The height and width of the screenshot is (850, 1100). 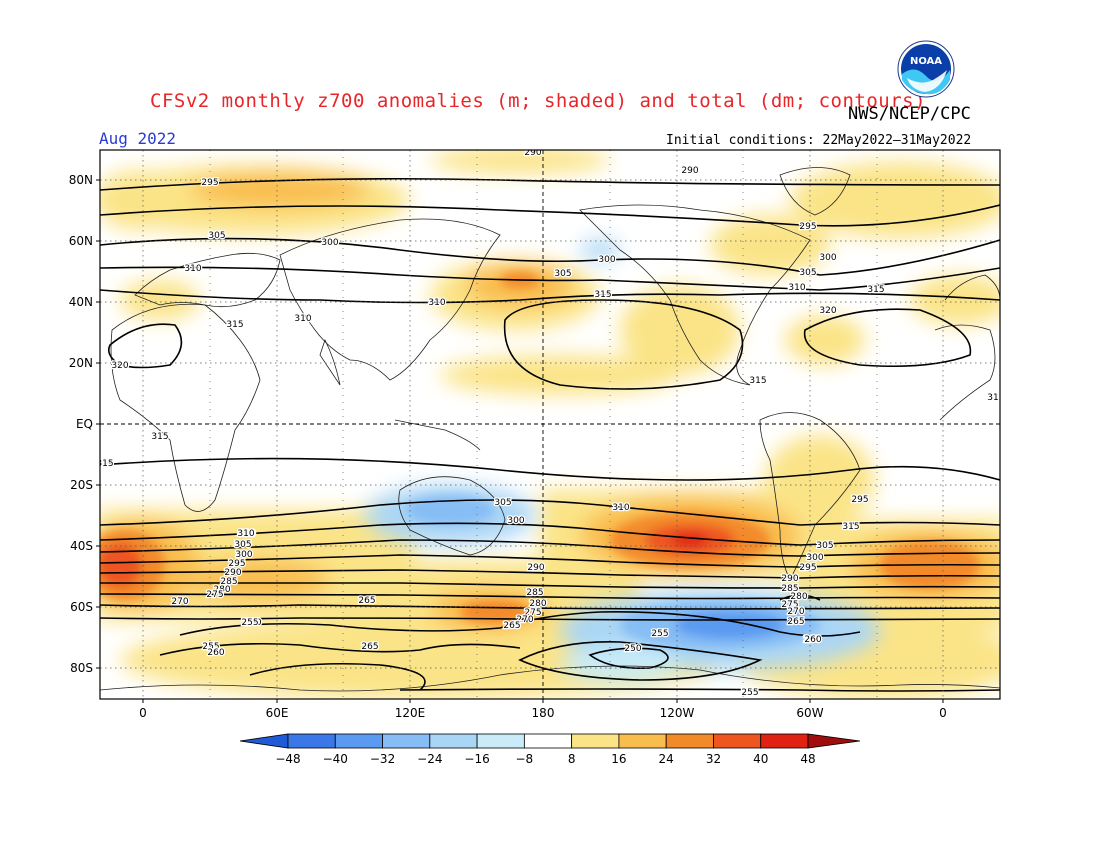 What do you see at coordinates (81, 668) in the screenshot?
I see `lat-label: 80S` at bounding box center [81, 668].